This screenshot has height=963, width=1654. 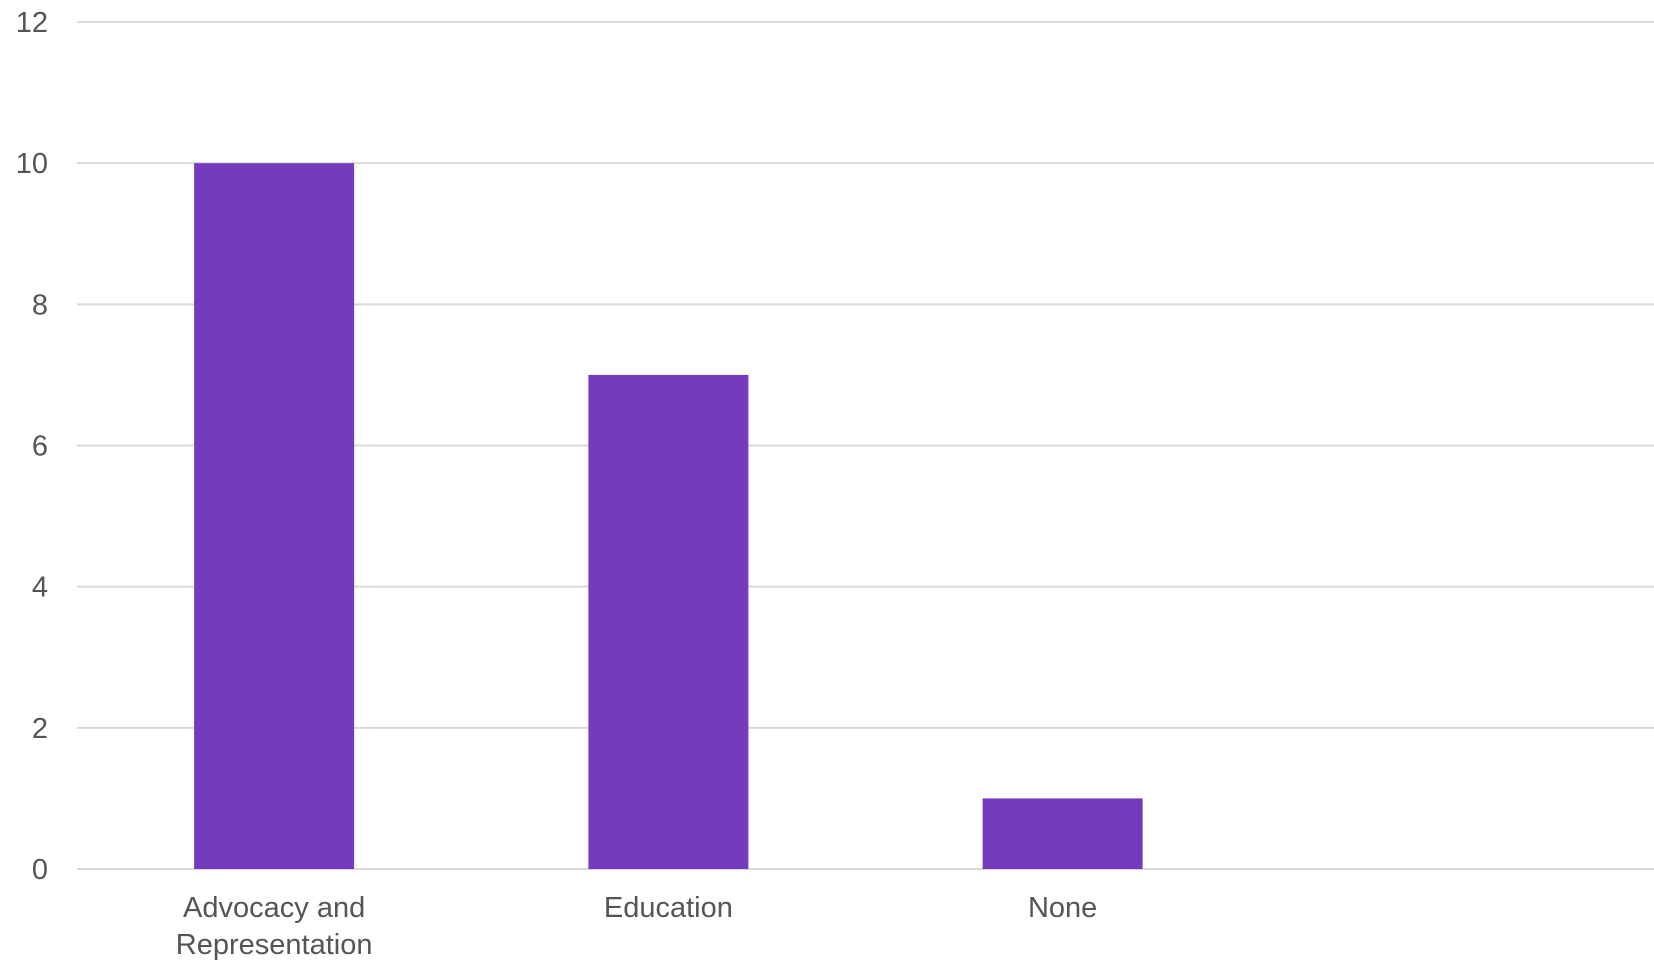 I want to click on y-tick-label-4: 4, so click(x=40, y=588).